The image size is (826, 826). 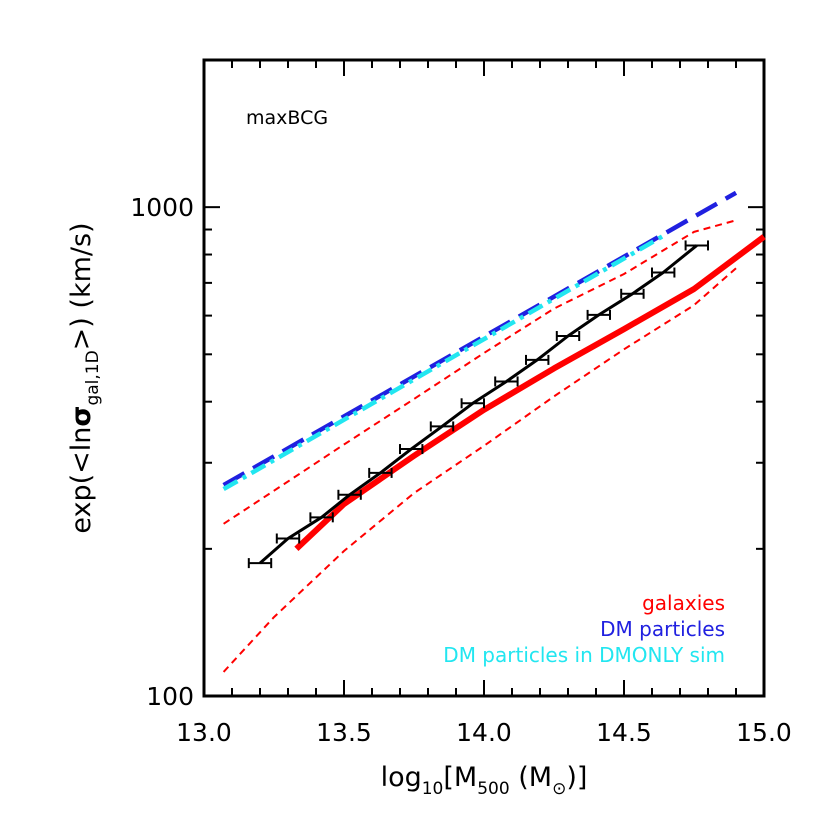 I want to click on y-title-pre: exp(<ln, so click(x=81, y=480).